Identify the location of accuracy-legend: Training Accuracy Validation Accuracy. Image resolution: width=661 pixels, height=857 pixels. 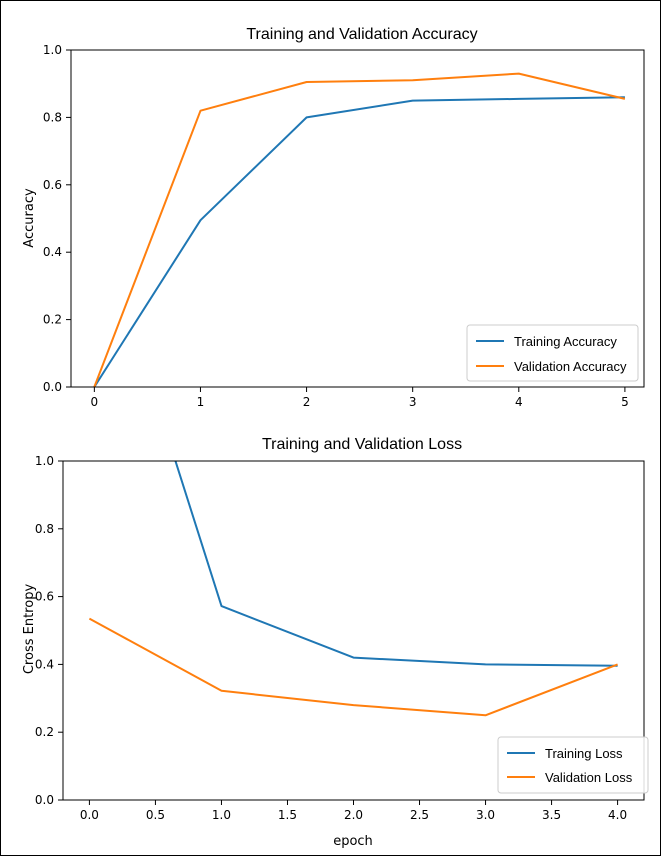
(552, 353).